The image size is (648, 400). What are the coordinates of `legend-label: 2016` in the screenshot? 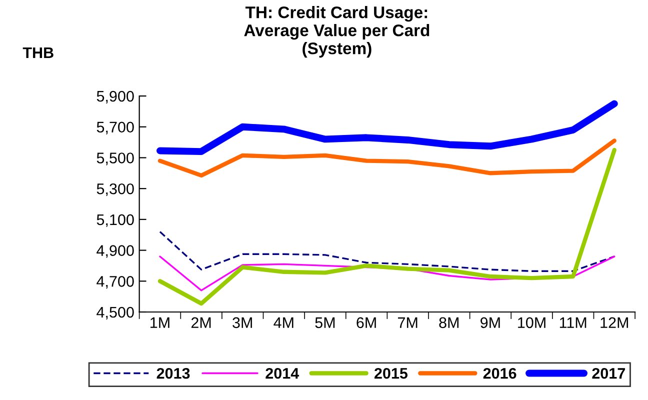 It's located at (499, 373).